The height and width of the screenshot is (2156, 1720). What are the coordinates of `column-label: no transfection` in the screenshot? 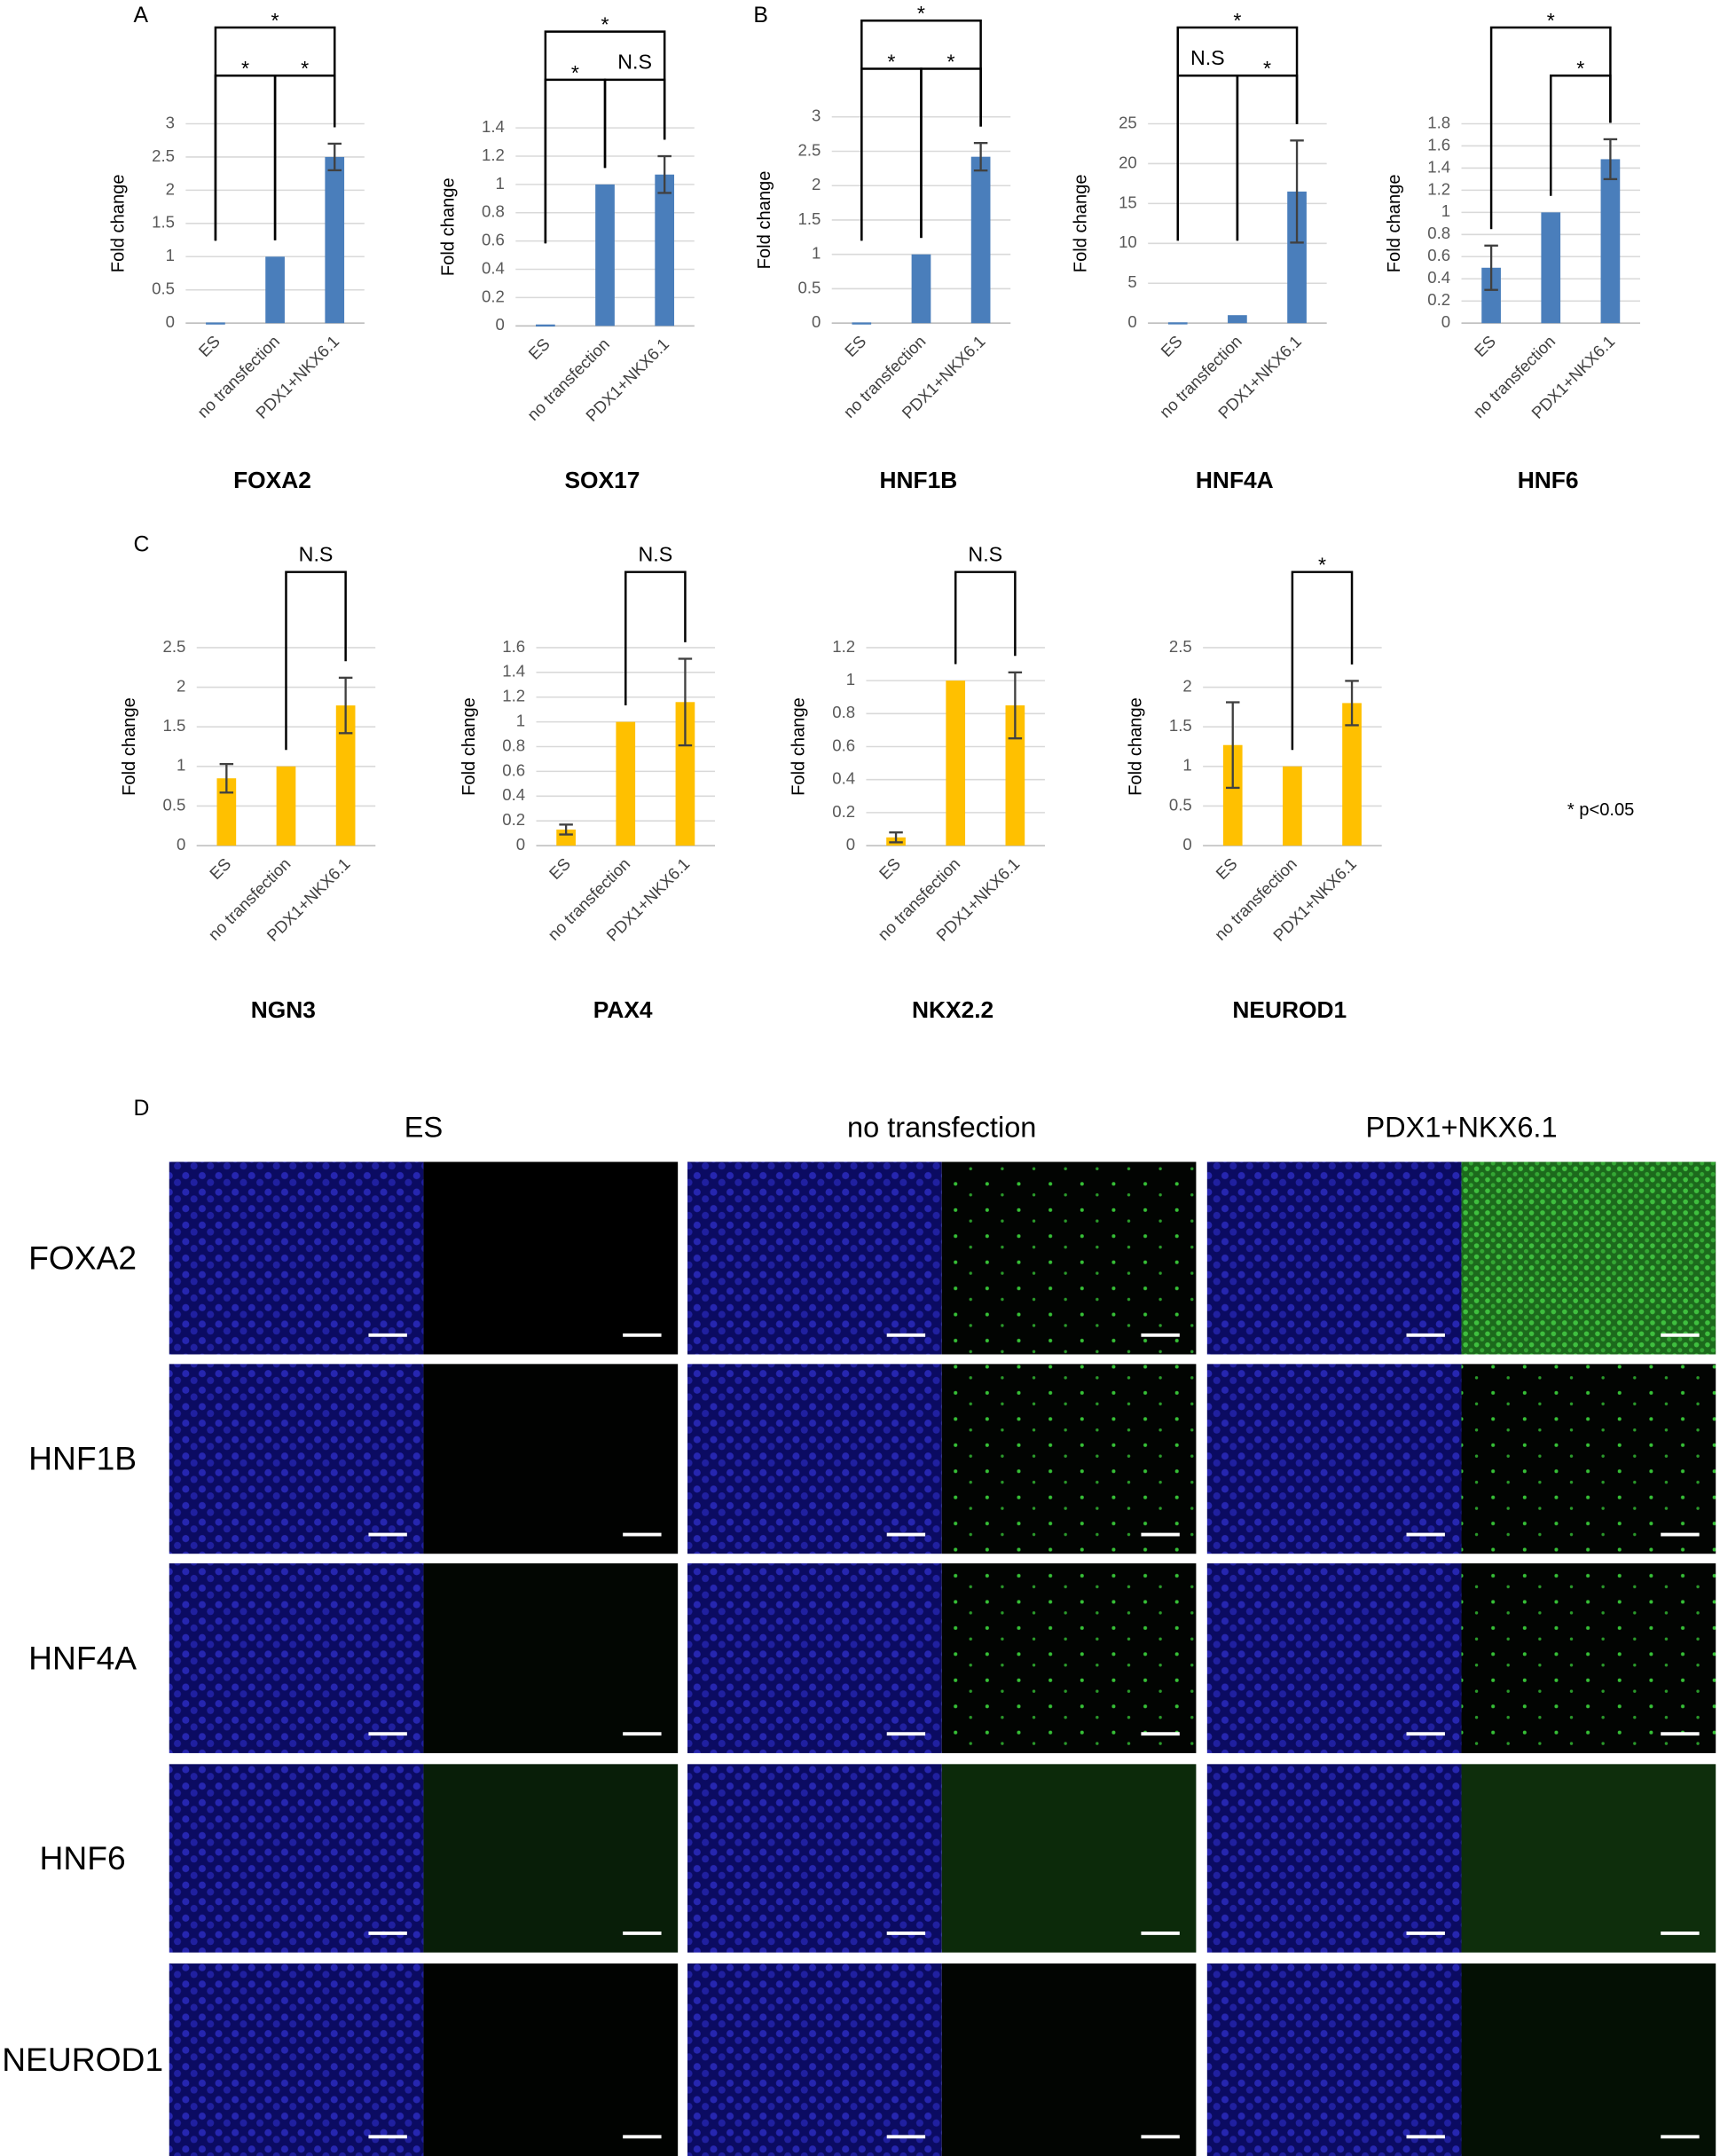 It's located at (942, 1128).